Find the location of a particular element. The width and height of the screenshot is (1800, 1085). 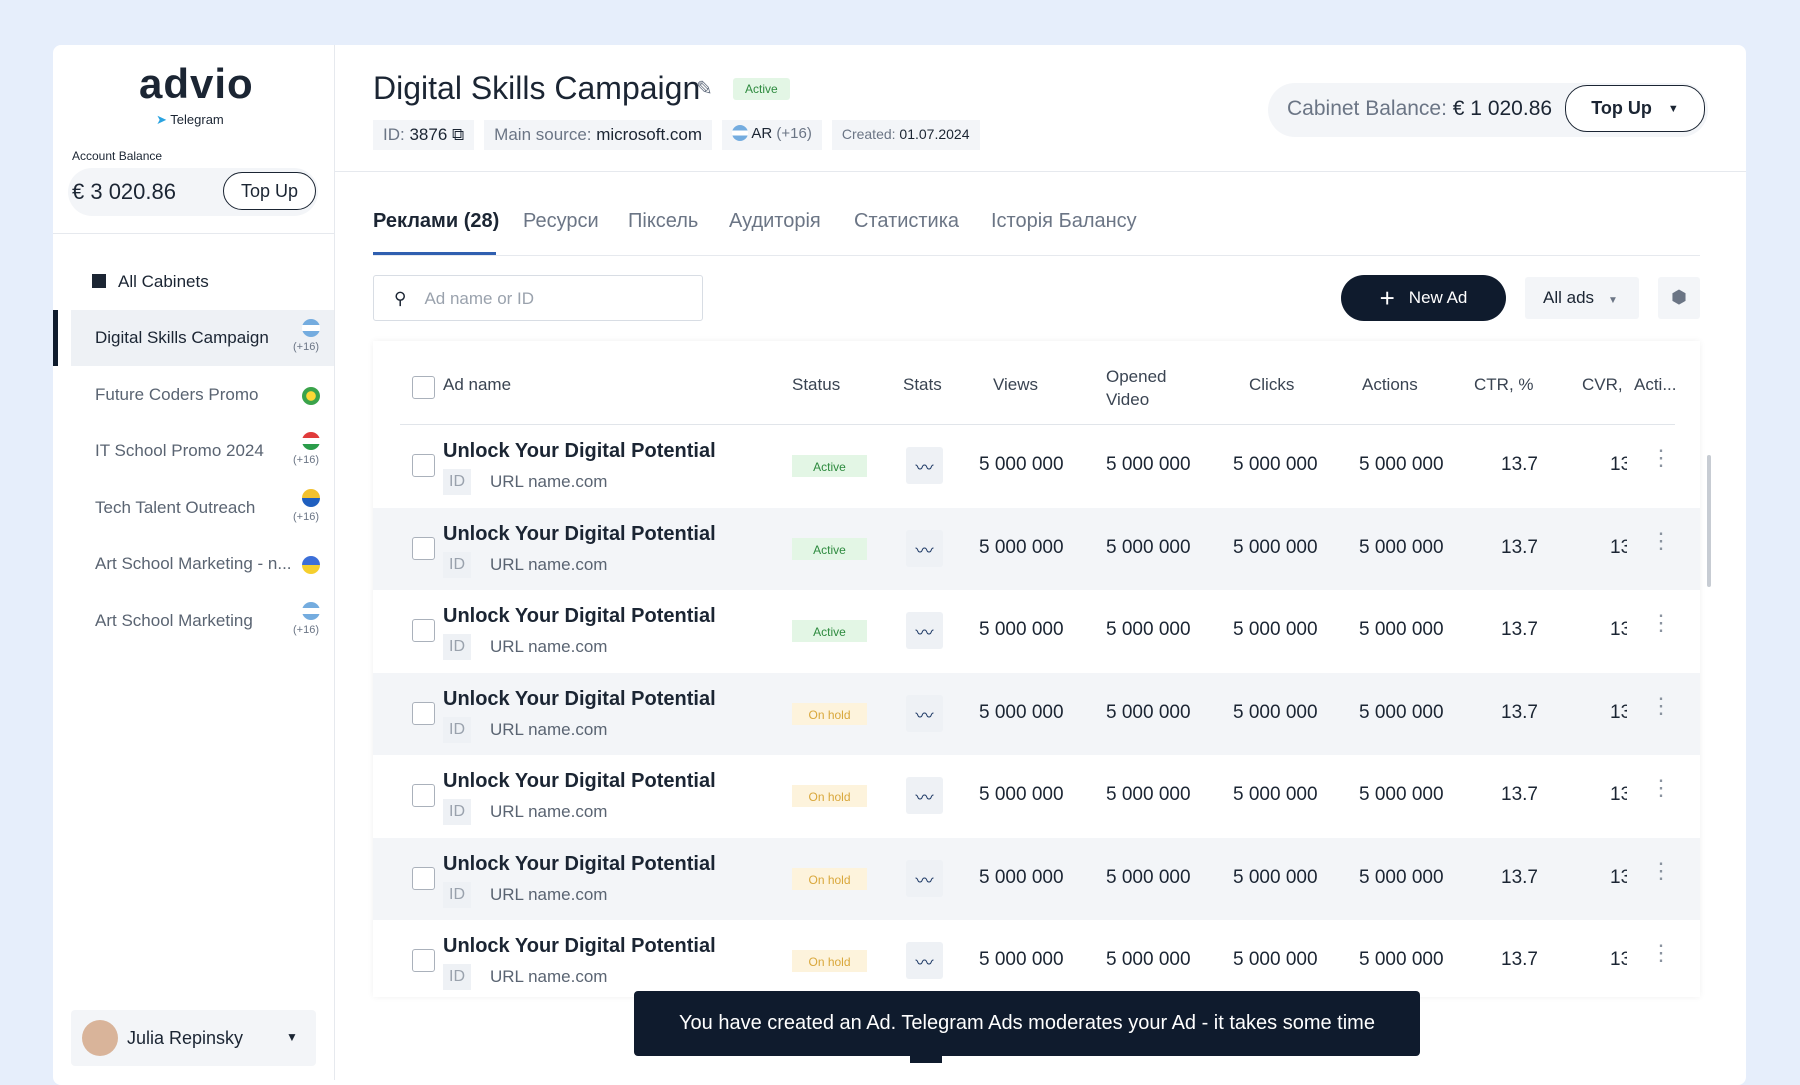

source-value: microsoft.com is located at coordinates (649, 134).